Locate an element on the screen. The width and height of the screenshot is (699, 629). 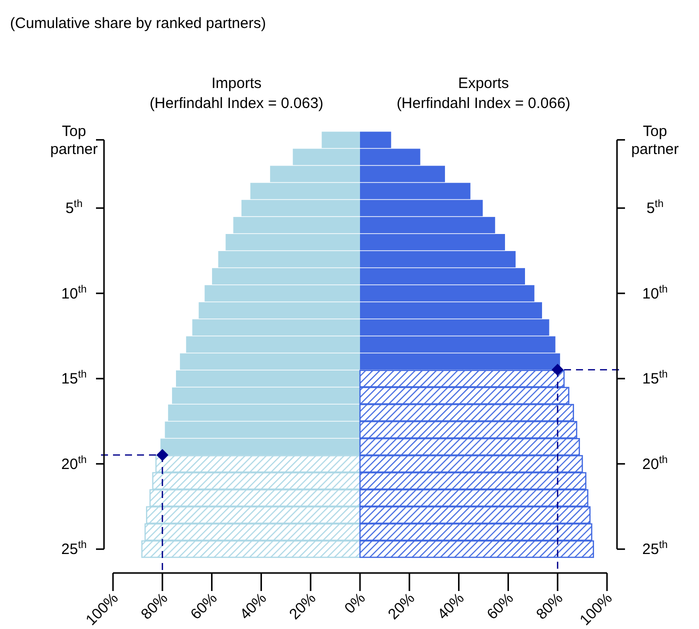
chart-subtitle: (Herfindahl Index = 0.066) is located at coordinates (483, 103).